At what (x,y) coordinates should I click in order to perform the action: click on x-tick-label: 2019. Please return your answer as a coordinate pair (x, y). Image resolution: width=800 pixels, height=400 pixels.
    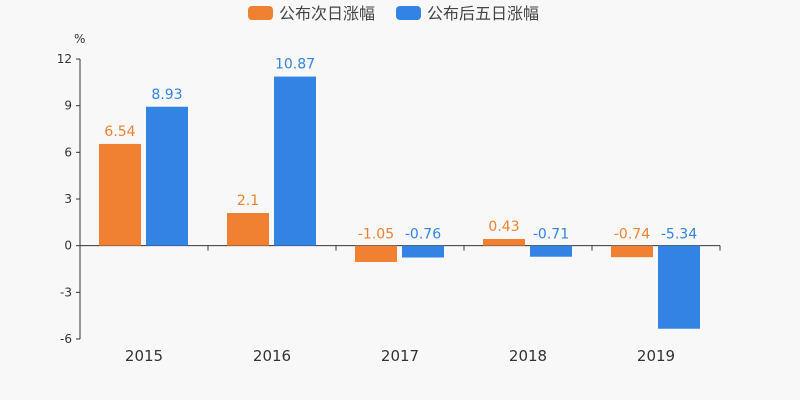
    Looking at the image, I should click on (656, 356).